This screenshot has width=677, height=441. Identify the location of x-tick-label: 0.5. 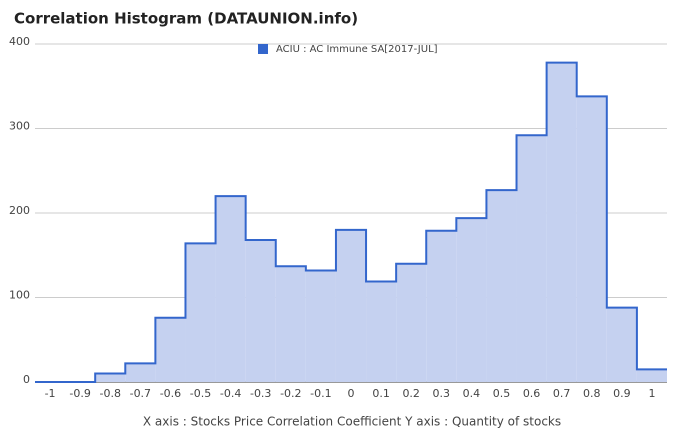
(502, 393).